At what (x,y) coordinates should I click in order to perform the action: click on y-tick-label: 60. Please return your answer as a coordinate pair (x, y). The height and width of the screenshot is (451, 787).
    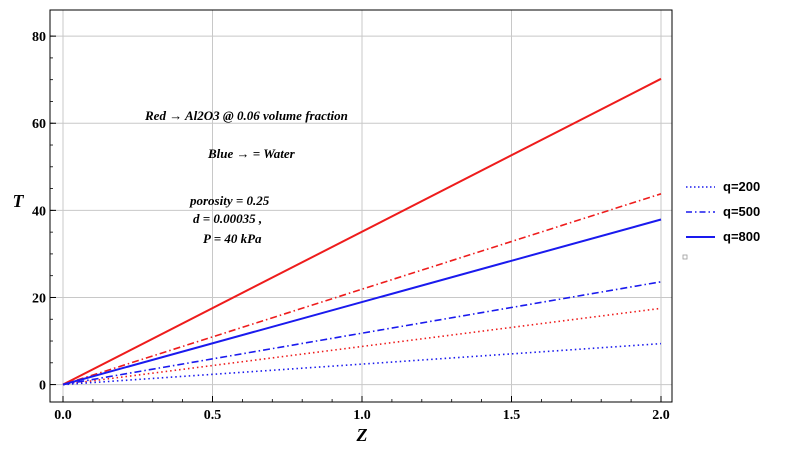
    Looking at the image, I should click on (39, 124).